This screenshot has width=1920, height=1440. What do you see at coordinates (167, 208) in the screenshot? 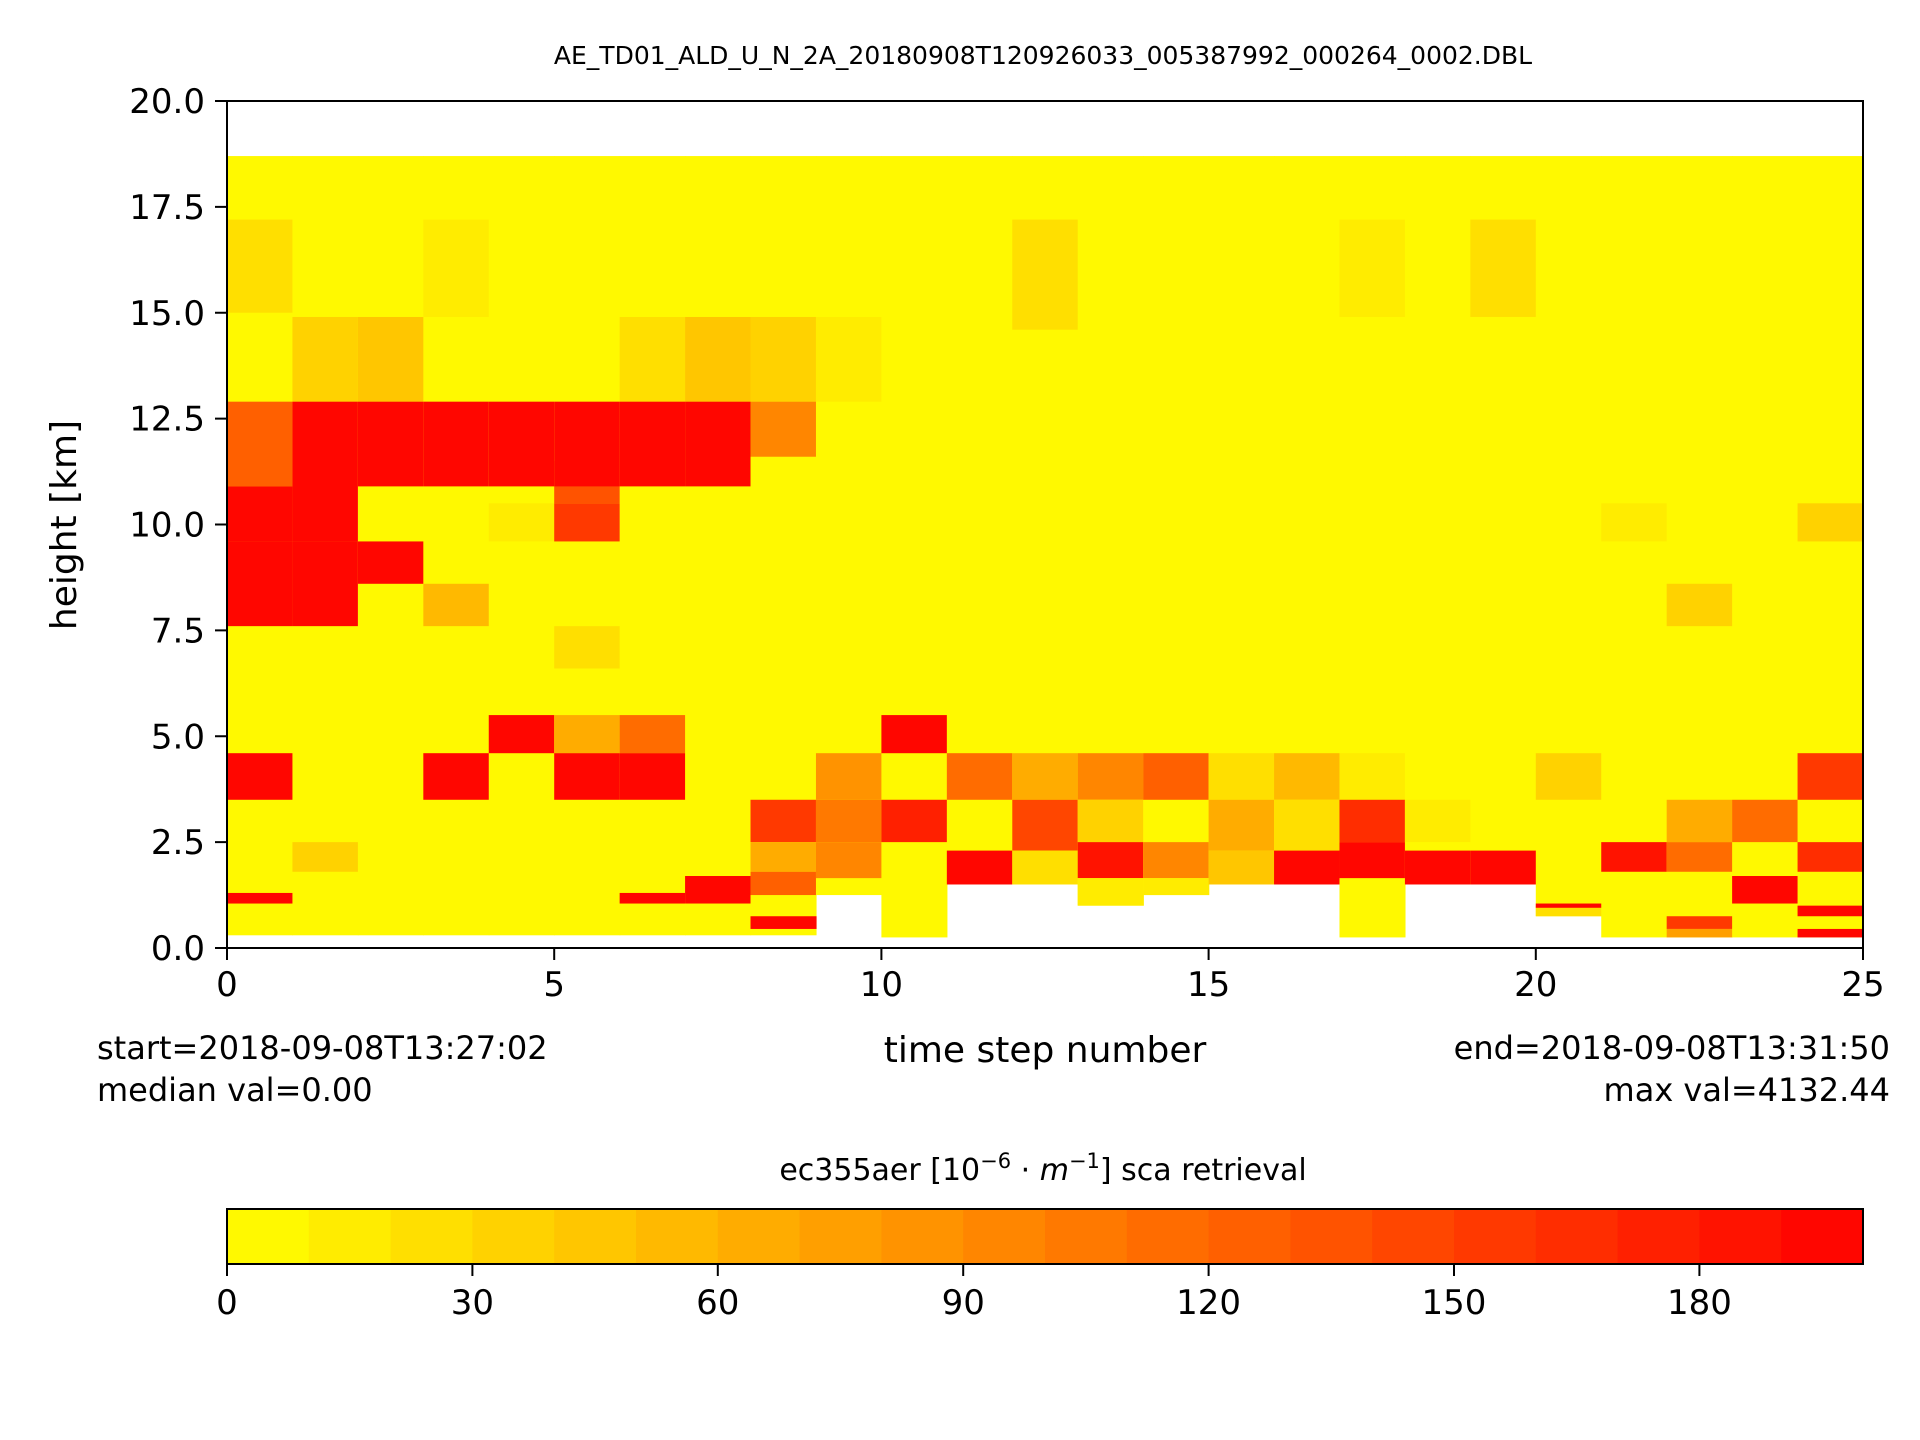
I see `y-tick-label: 17.5` at bounding box center [167, 208].